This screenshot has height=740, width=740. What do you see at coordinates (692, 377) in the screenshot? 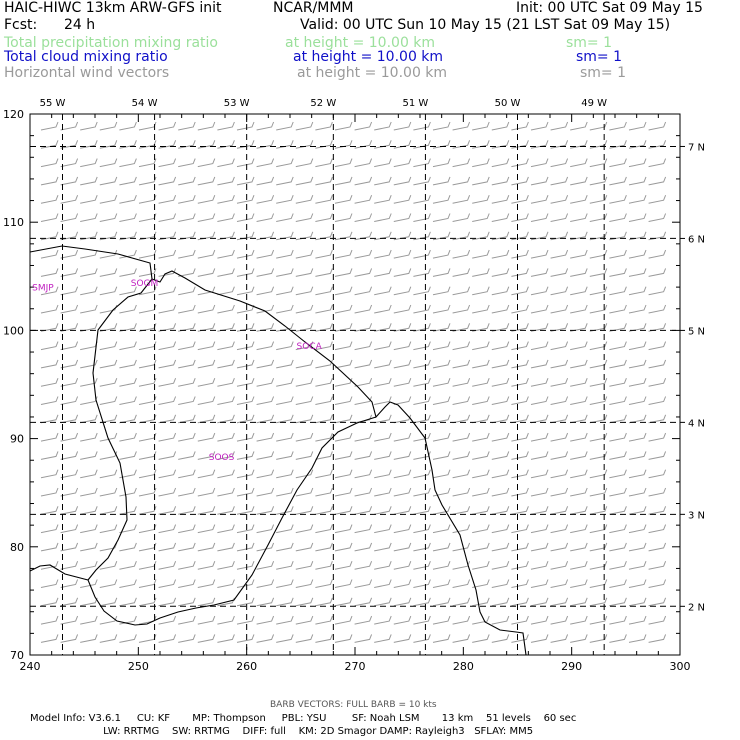
I see `latitude-labels: 7 N 6 N 5 N 4 N 3 N 2 N` at bounding box center [692, 377].